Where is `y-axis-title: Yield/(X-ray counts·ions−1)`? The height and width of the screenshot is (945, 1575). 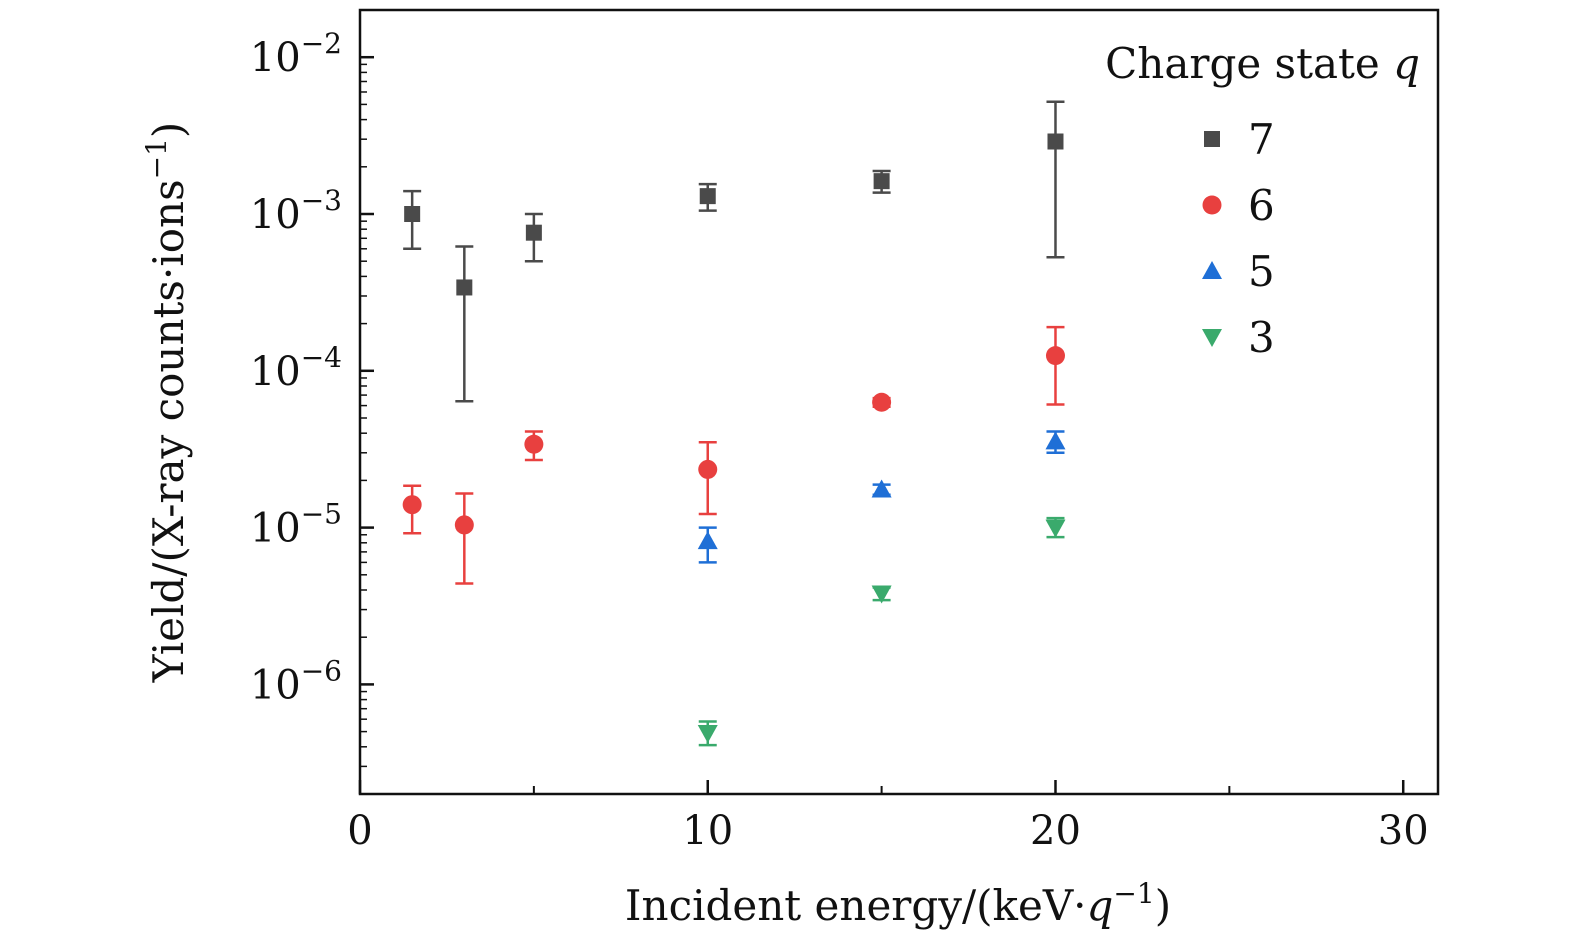
y-axis-title: Yield/(X-ray counts·ions−1) is located at coordinates (166, 403).